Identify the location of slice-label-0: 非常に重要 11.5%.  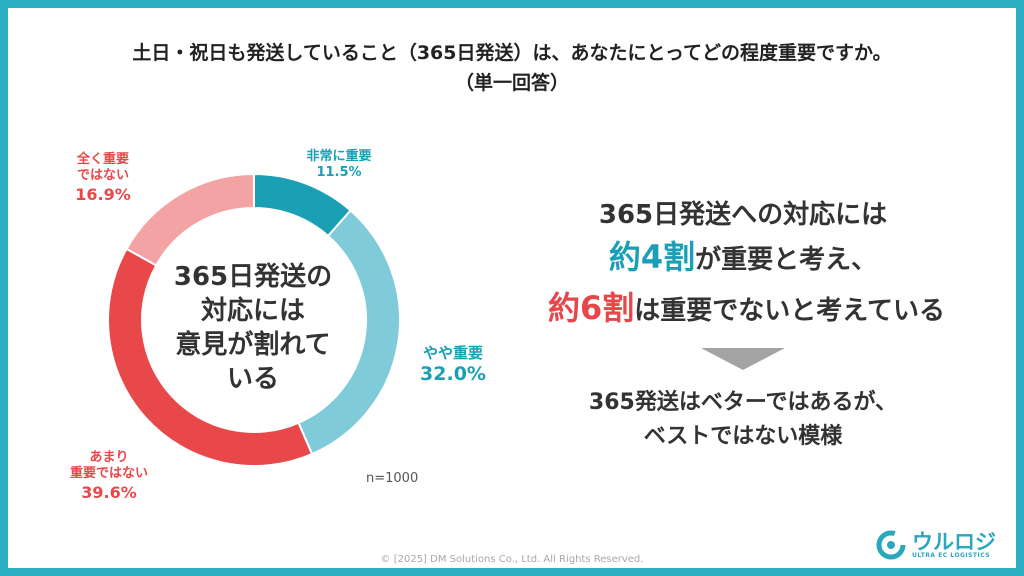
(339, 165).